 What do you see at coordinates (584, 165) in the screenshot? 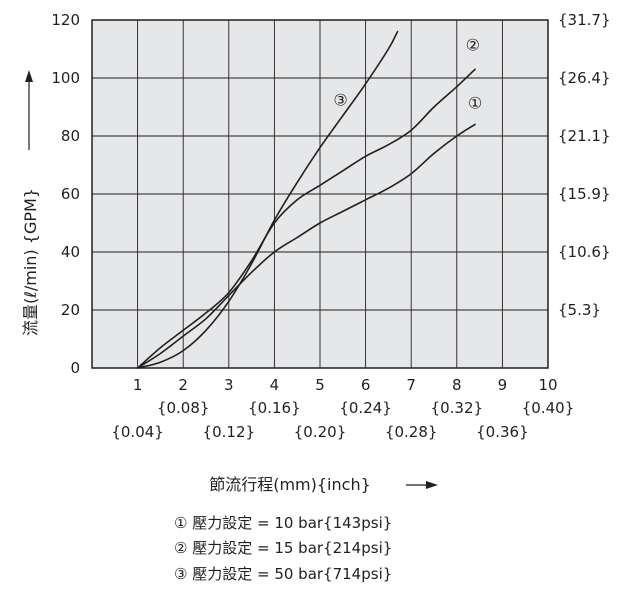
I see `y-axis-gpm-ticks: {5.3} {10.6} {15.9} {21.1} {26.4} {31.7}` at bounding box center [584, 165].